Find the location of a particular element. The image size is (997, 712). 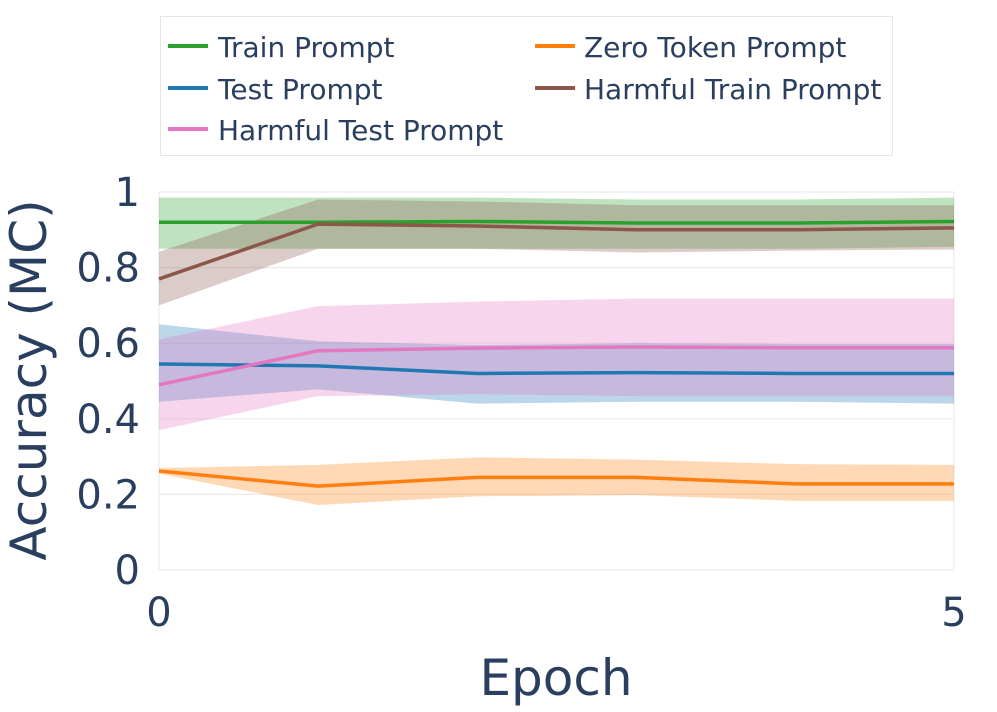

legend-label: Zero Token Prompt is located at coordinates (715, 47).